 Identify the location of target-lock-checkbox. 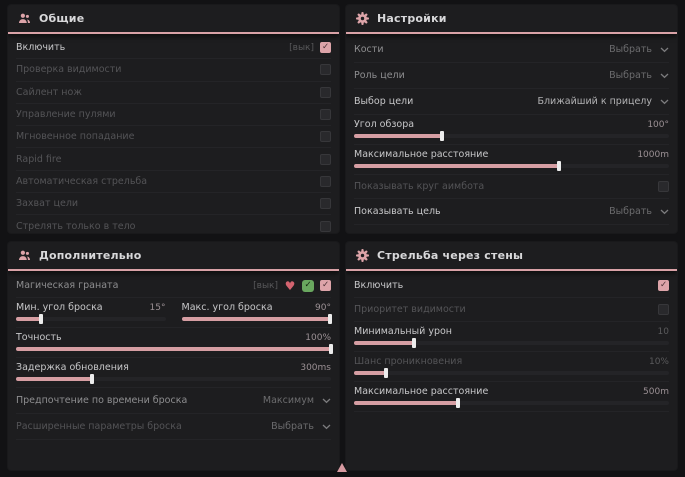
(325, 204).